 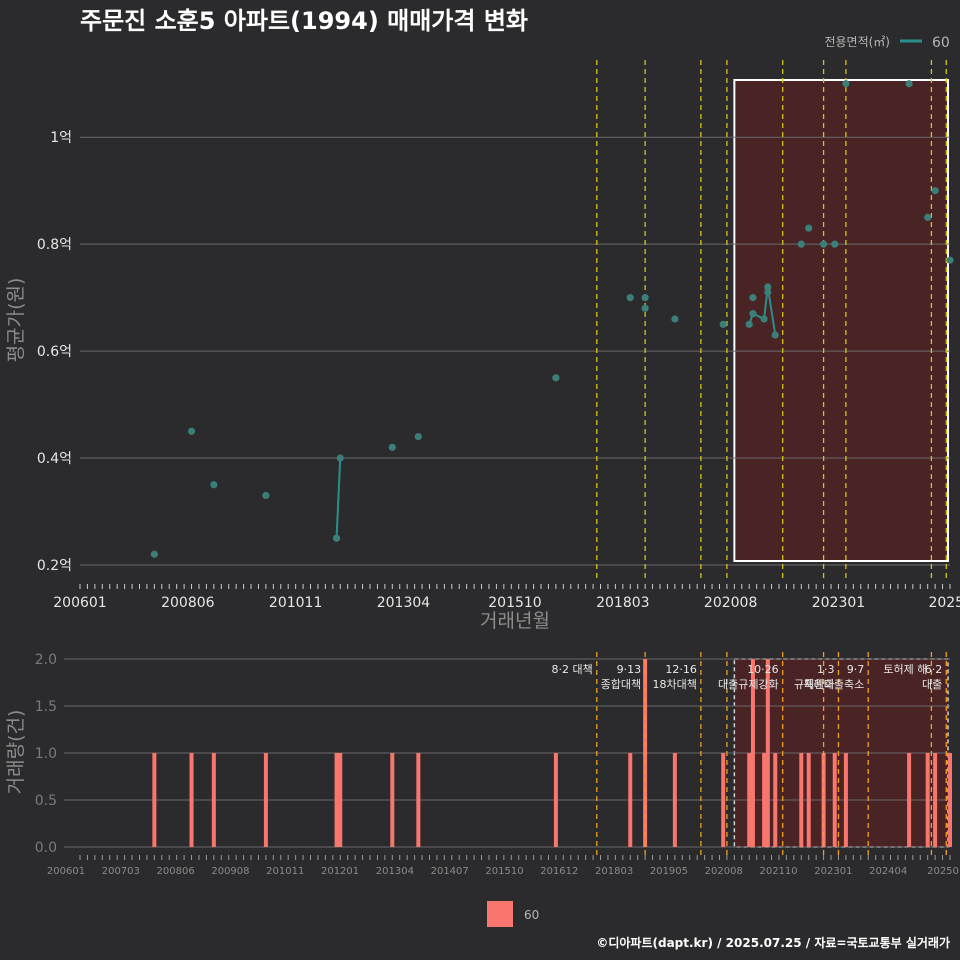 I want to click on policy-annotation: 종합대책, so click(x=621, y=684).